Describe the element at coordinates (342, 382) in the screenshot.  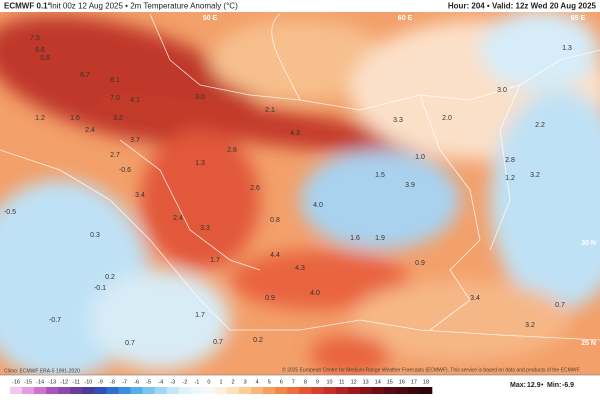
I see `colorbar-tick-label: 11` at that location.